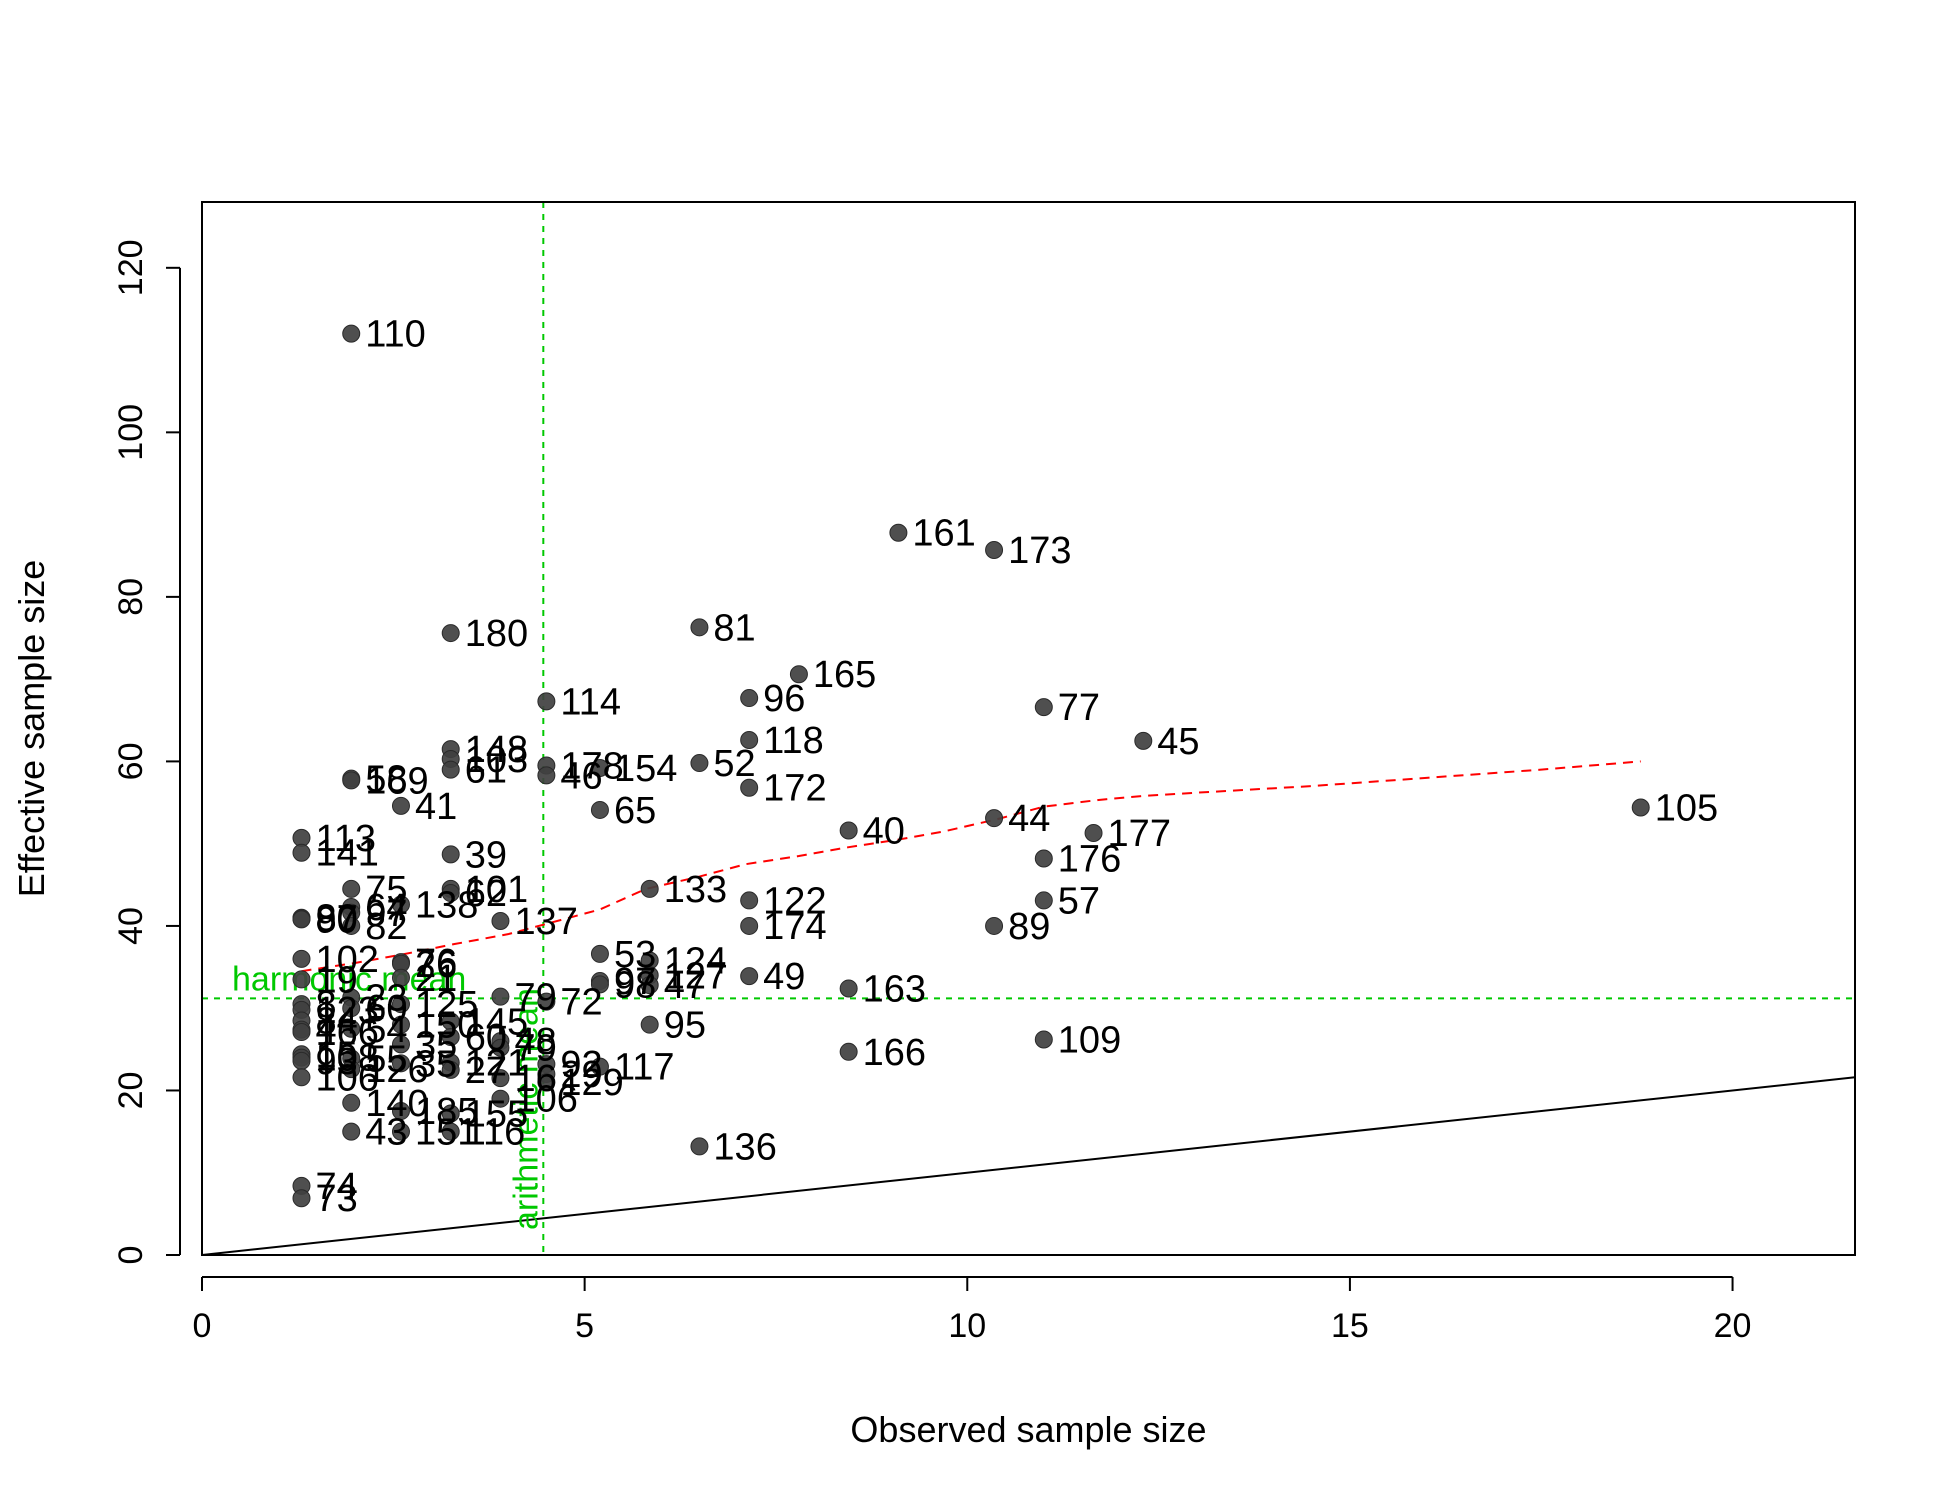 Image resolution: width=1950 pixels, height=1500 pixels. What do you see at coordinates (645, 769) in the screenshot?
I see `point-label: 154` at bounding box center [645, 769].